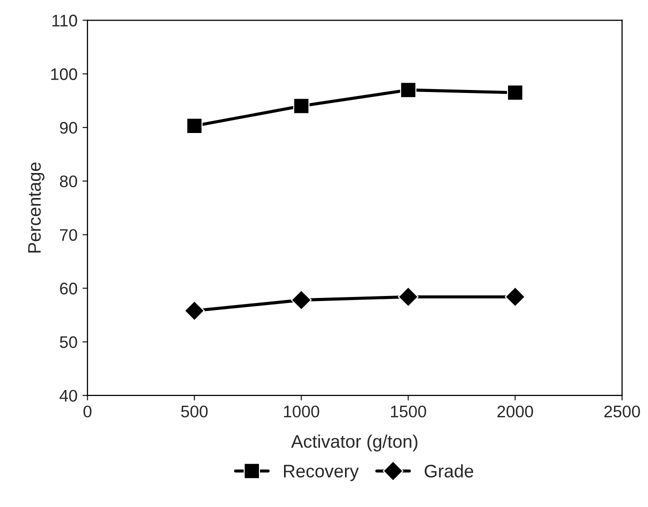 The image size is (648, 507). What do you see at coordinates (64, 74) in the screenshot?
I see `y-tick-label: 100` at bounding box center [64, 74].